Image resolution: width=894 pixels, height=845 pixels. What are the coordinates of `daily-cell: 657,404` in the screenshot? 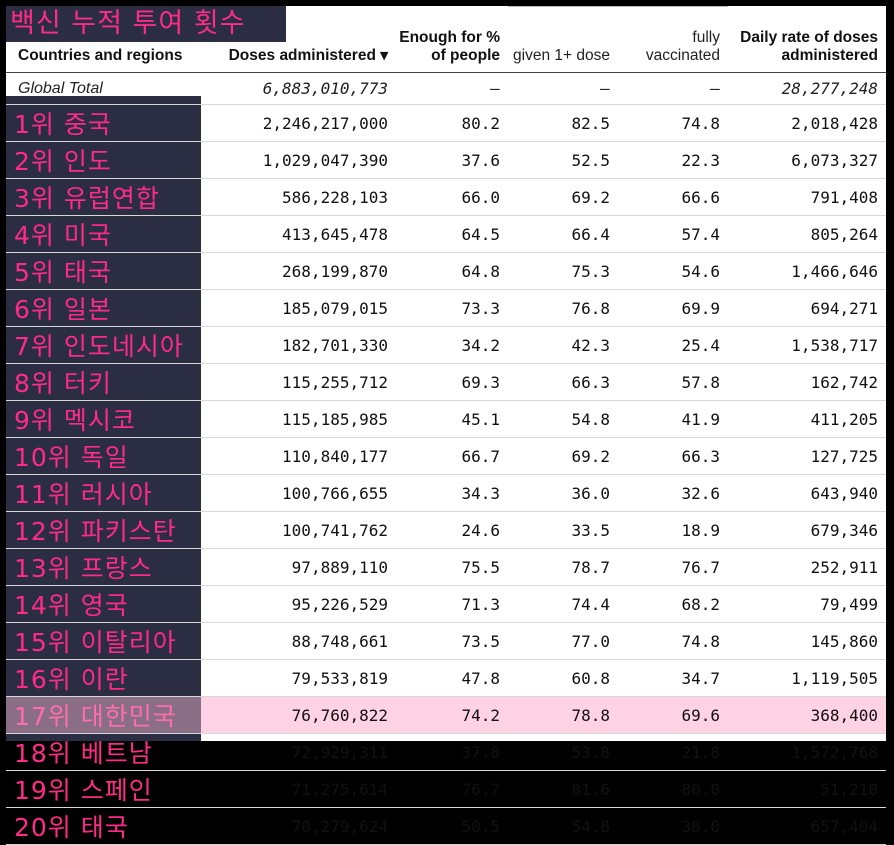 It's located at (807, 826).